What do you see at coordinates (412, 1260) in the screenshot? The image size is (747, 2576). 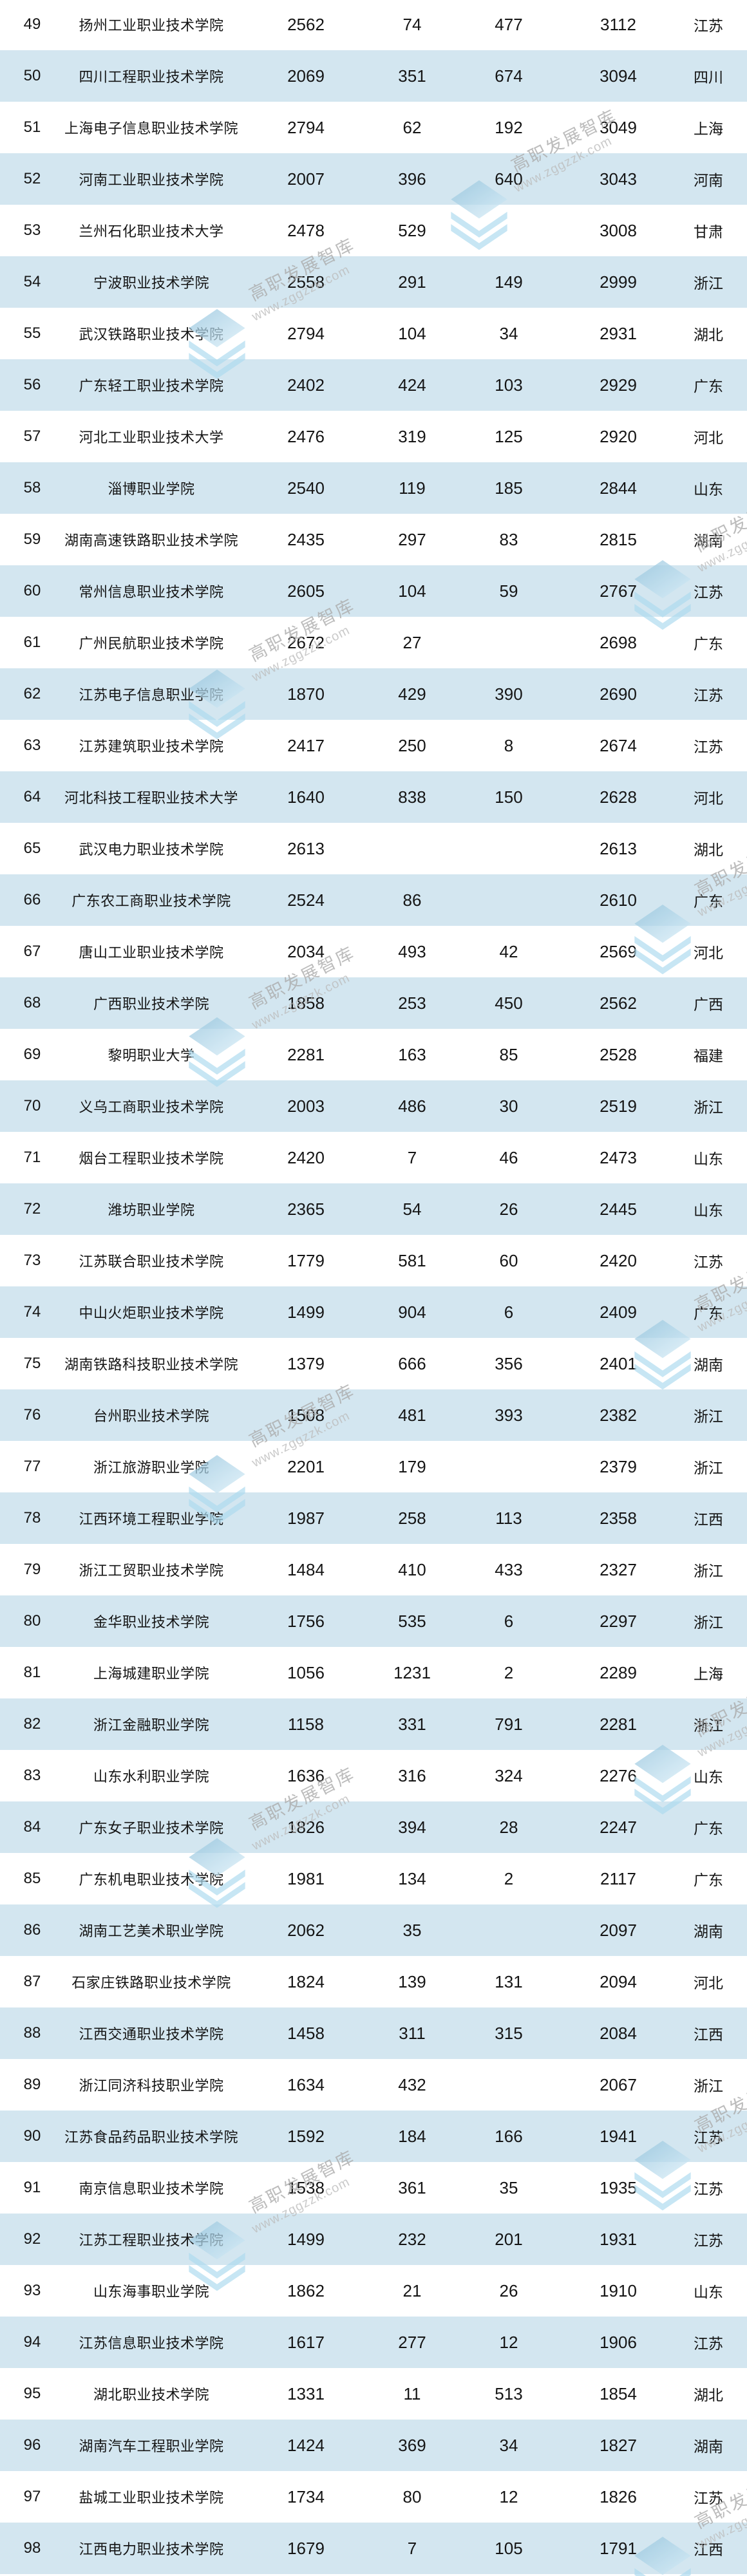 I see `value2-cell: 581` at bounding box center [412, 1260].